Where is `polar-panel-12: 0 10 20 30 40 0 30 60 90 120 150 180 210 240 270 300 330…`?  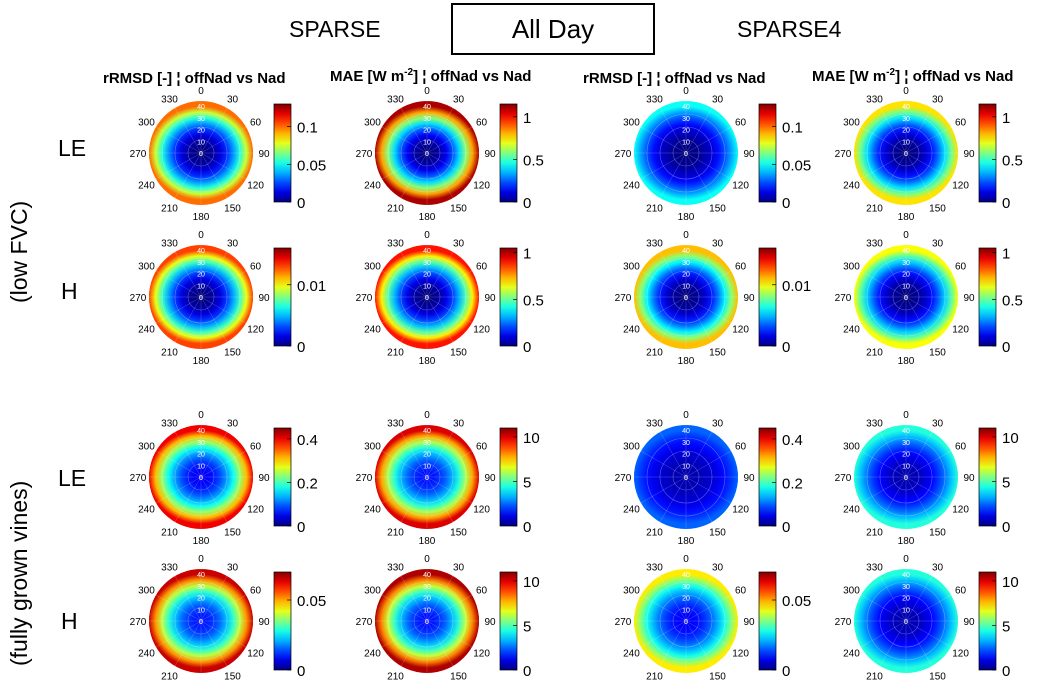 polar-panel-12: 0 10 20 30 40 0 30 60 90 120 150 180 210 240 270 300 330… is located at coordinates (927, 478).